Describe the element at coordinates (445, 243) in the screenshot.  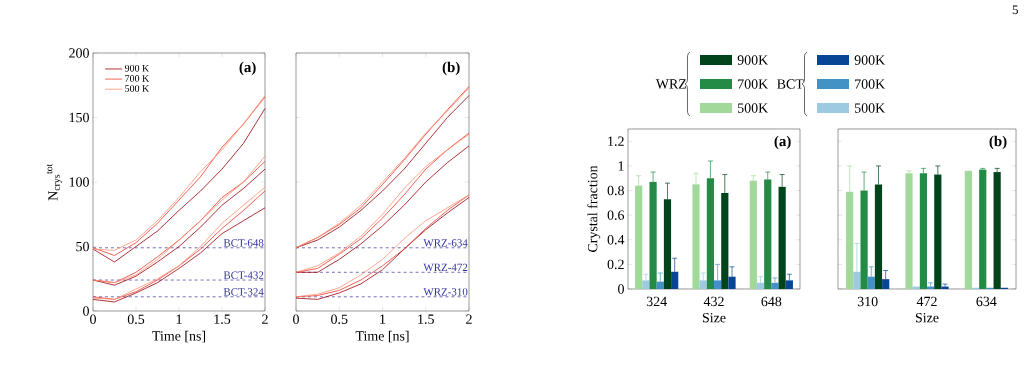
I see `ref-line-label: WRZ-634` at that location.